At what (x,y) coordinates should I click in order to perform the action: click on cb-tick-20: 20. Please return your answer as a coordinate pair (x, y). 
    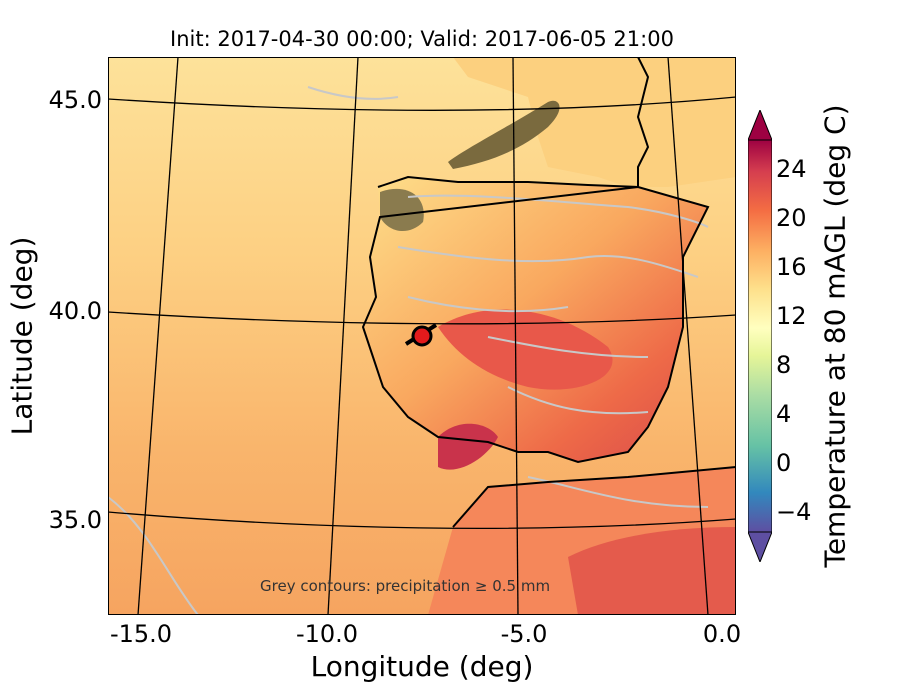
    Looking at the image, I should click on (791, 218).